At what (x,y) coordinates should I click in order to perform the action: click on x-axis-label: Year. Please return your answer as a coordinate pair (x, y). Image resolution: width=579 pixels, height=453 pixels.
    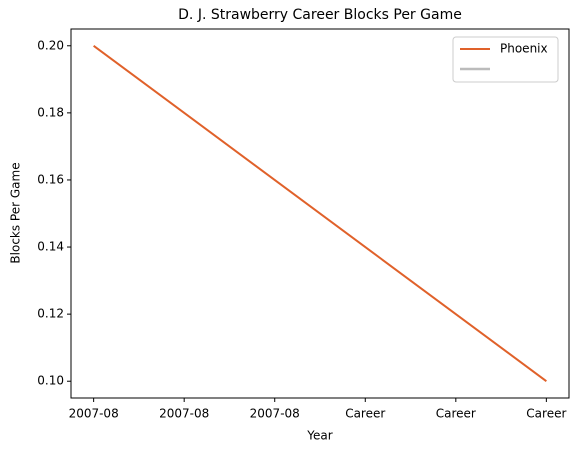
    Looking at the image, I should click on (319, 436).